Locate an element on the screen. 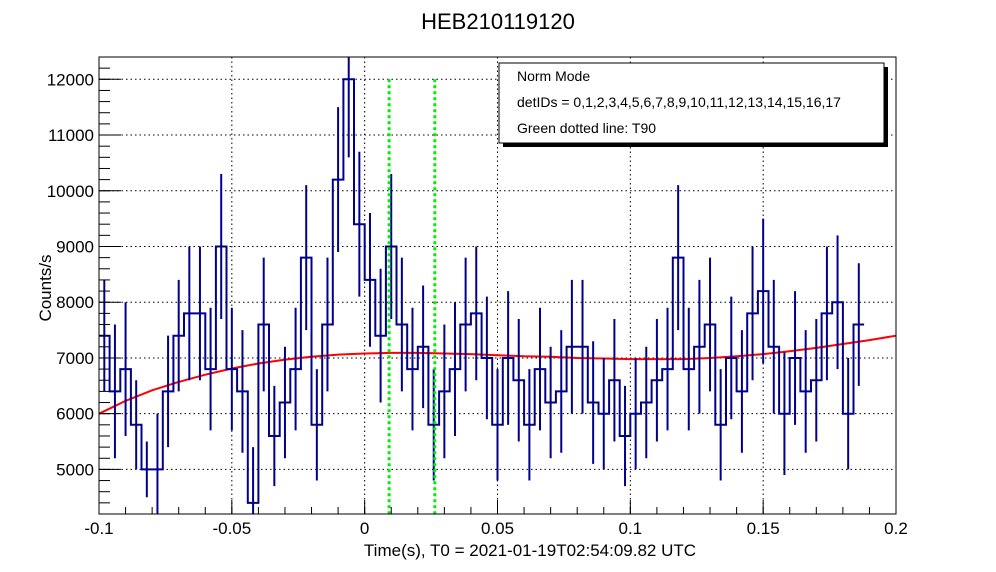 This screenshot has width=996, height=572. x-tick-label: 0.05 is located at coordinates (497, 528).